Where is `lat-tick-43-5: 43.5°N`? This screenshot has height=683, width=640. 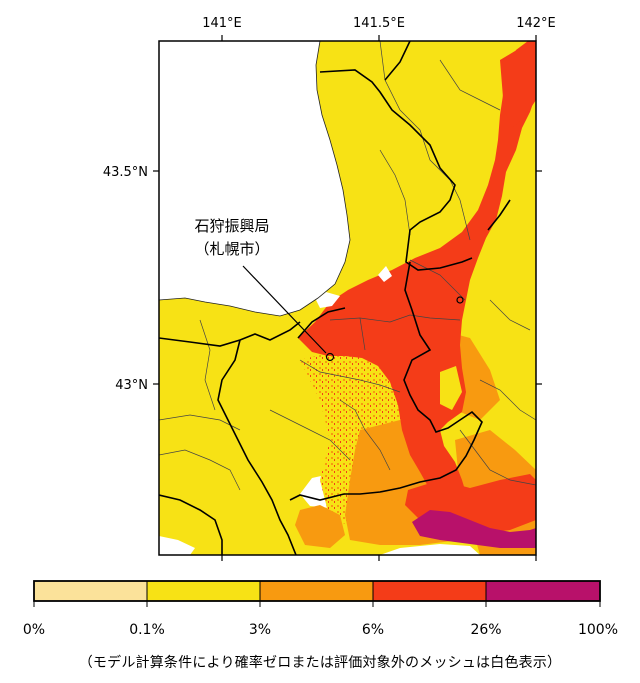 lat-tick-43-5: 43.5°N is located at coordinates (125, 172).